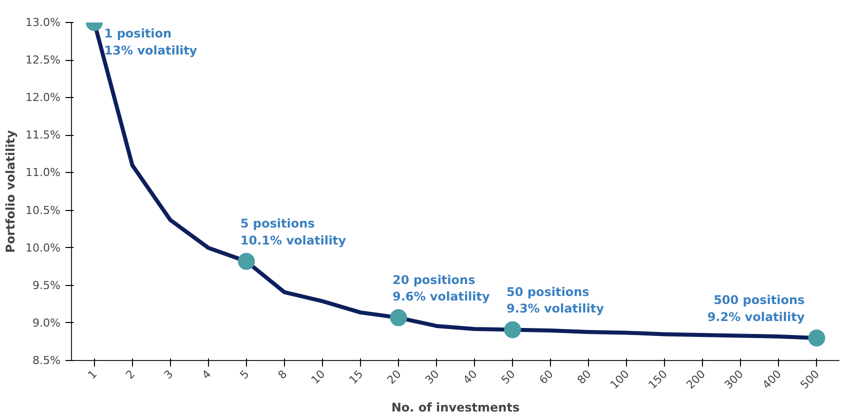 The width and height of the screenshot is (854, 417). What do you see at coordinates (43, 247) in the screenshot?
I see `y-tick-label: 10.0%` at bounding box center [43, 247].